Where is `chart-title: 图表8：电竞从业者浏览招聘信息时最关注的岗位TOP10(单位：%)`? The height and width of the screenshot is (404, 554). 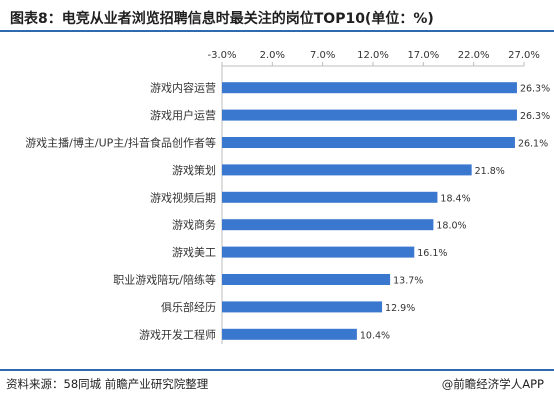
chart-title: 图表8：电竞从业者浏览招聘信息时最关注的岗位TOP10(单位：%) is located at coordinates (222, 19).